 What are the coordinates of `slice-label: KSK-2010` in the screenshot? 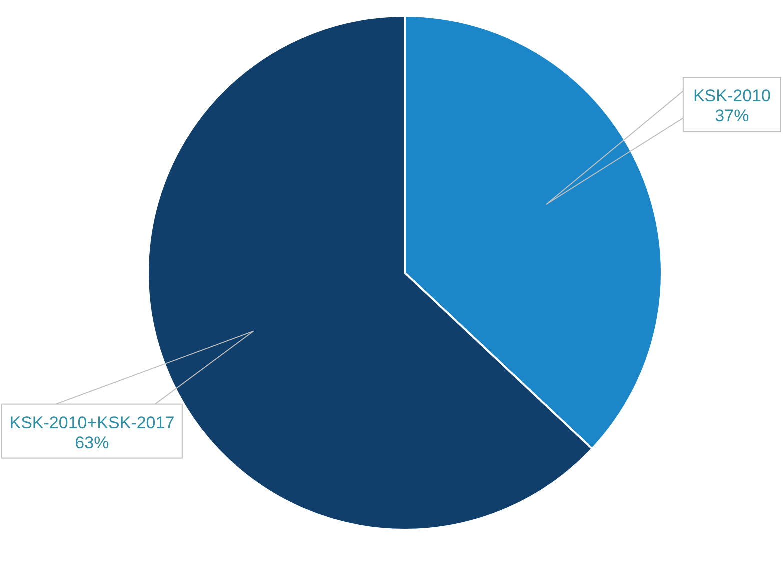 It's located at (732, 96).